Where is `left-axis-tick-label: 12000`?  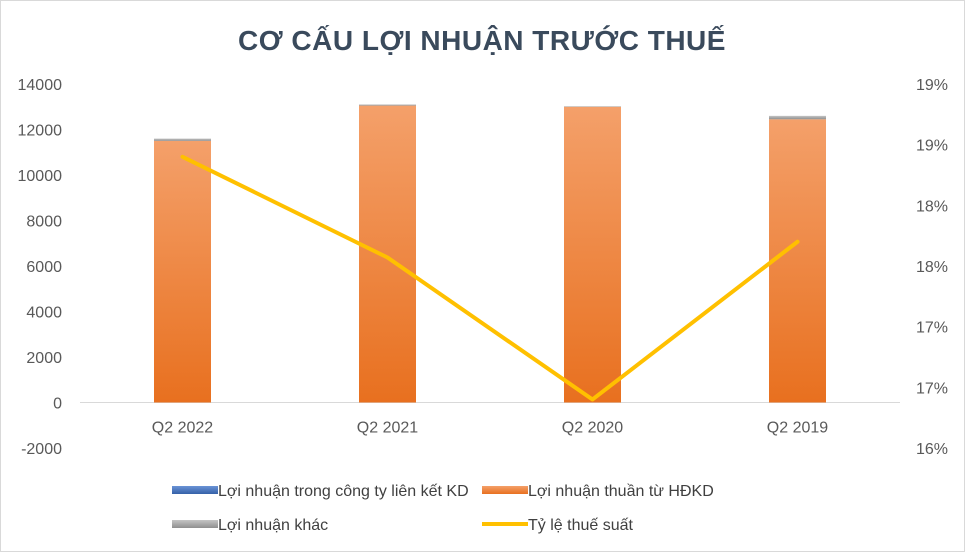 left-axis-tick-label: 12000 is located at coordinates (40, 131).